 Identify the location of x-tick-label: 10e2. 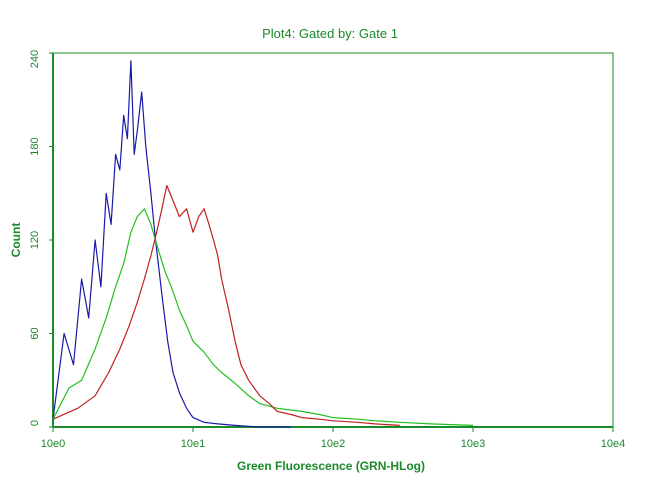
(333, 444).